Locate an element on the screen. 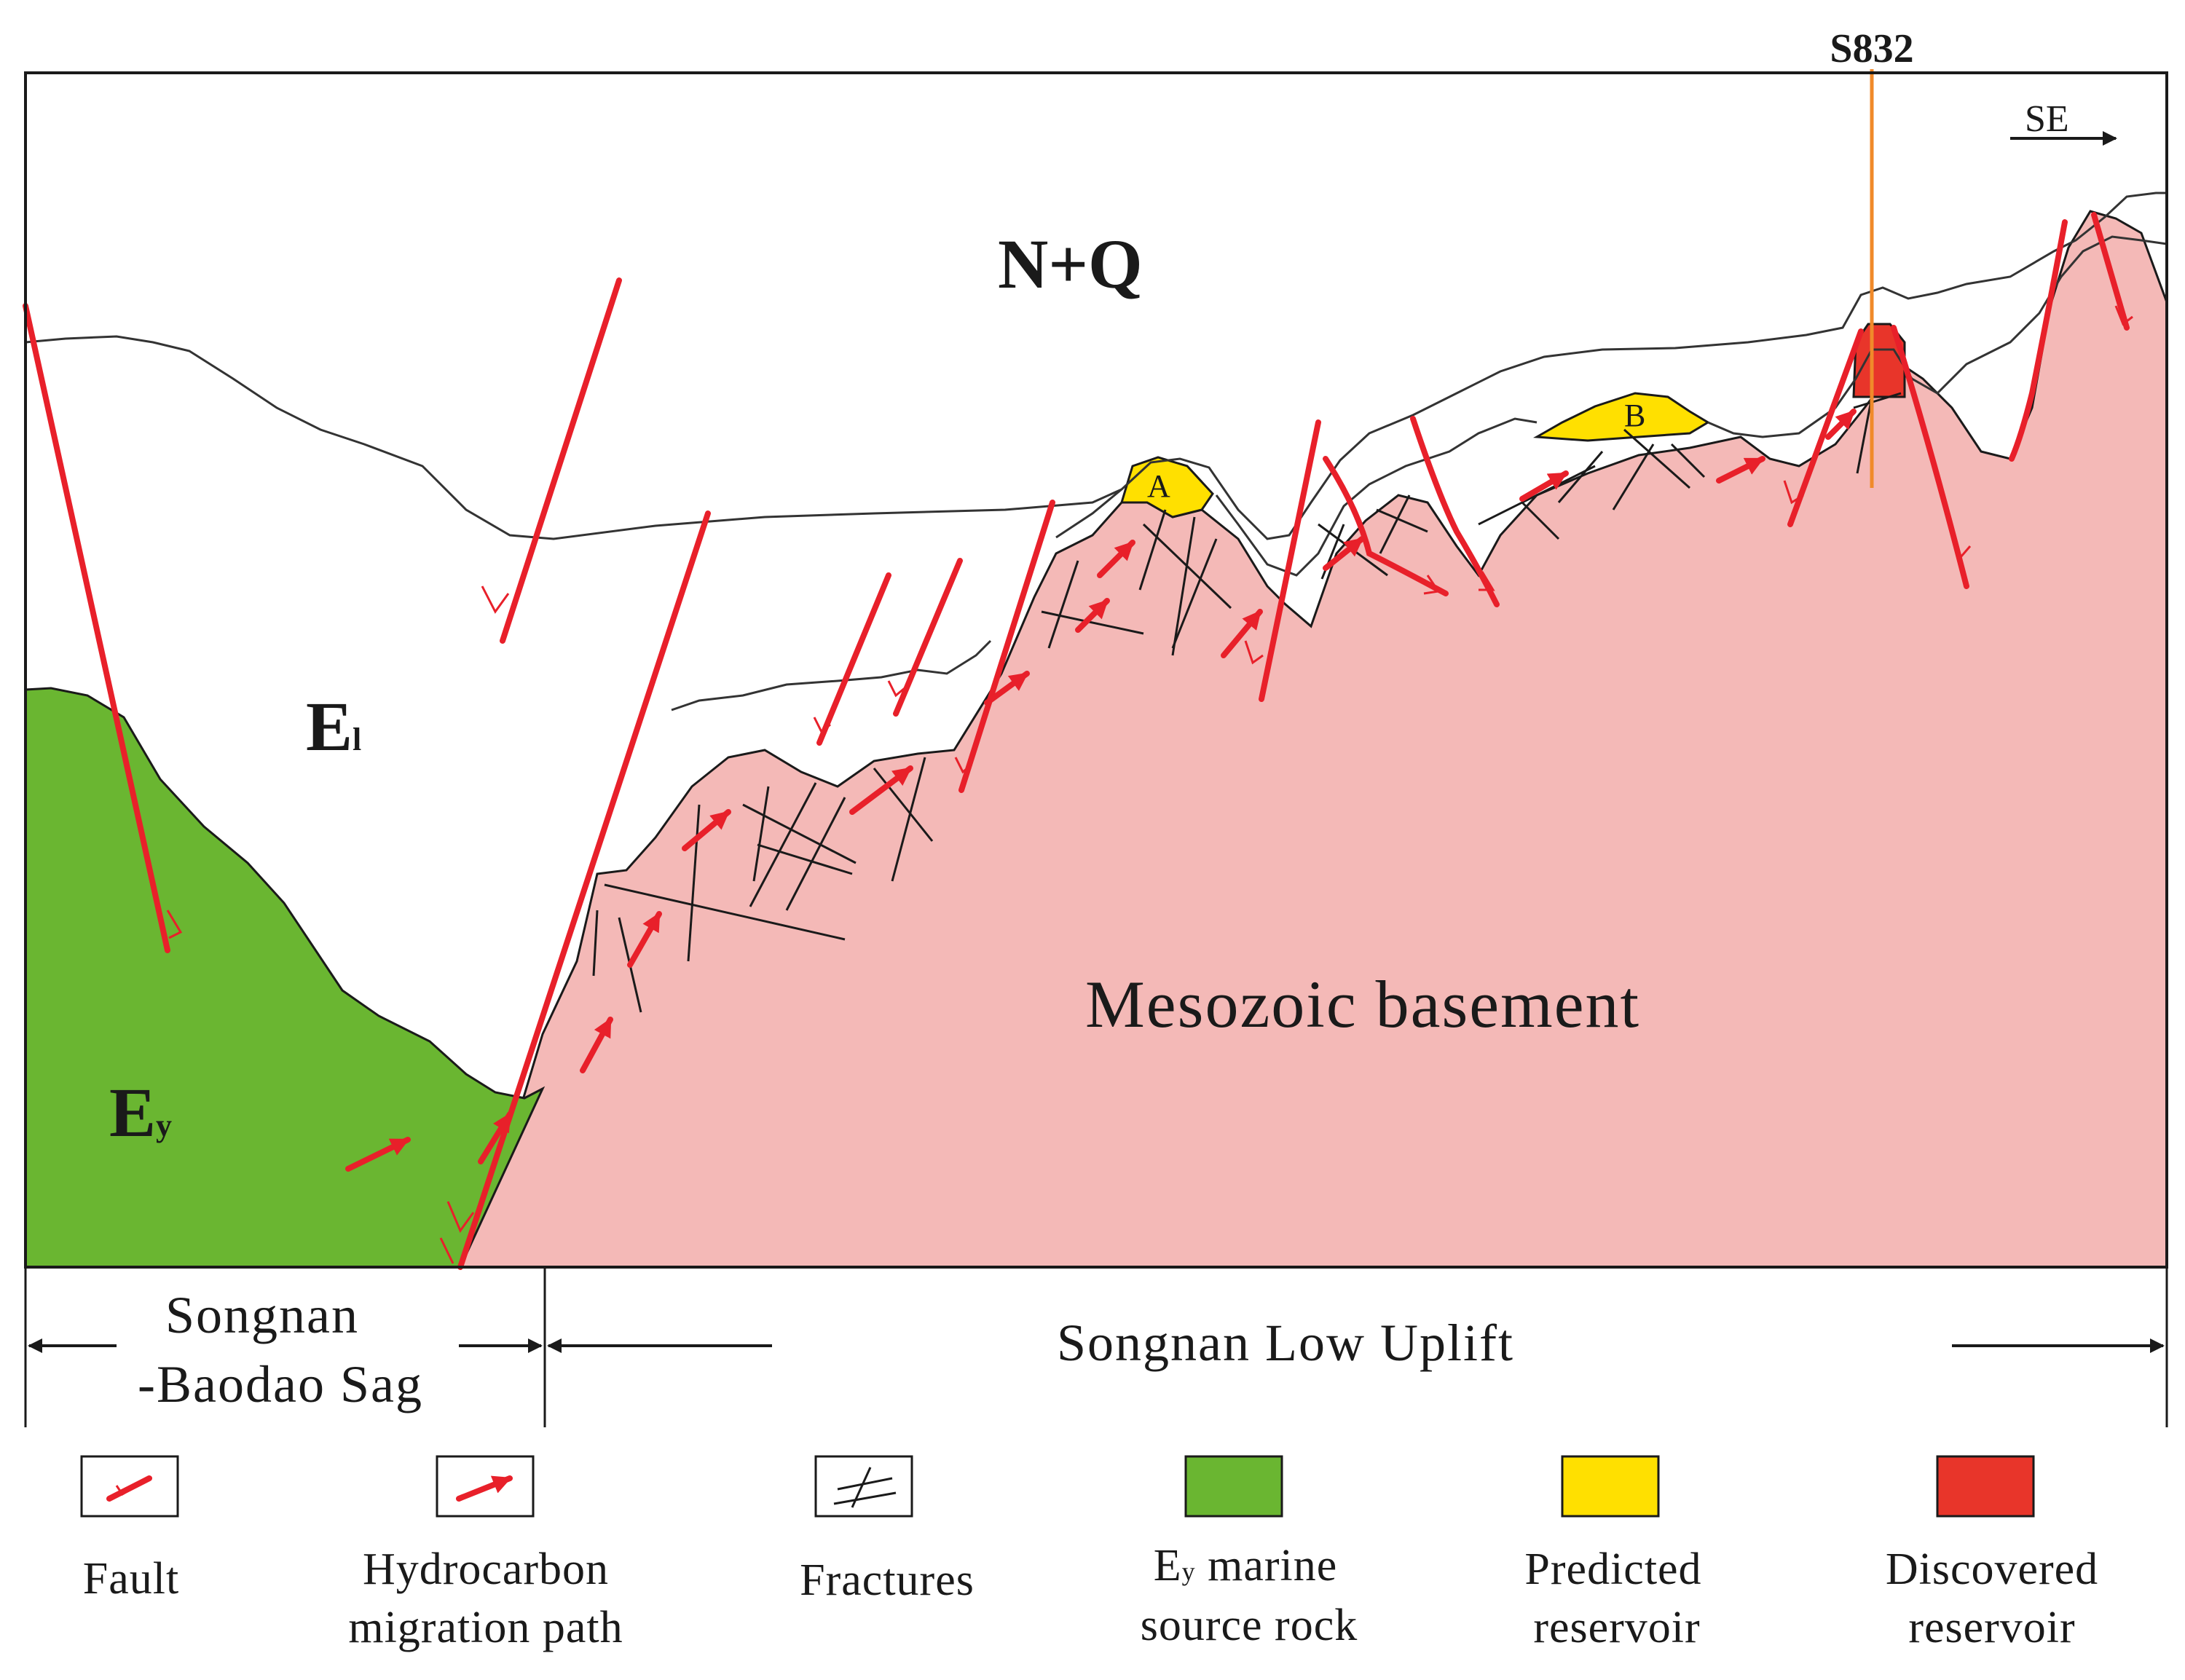 The image size is (2185, 1680). legend-fault-label: Fault is located at coordinates (131, 1579).